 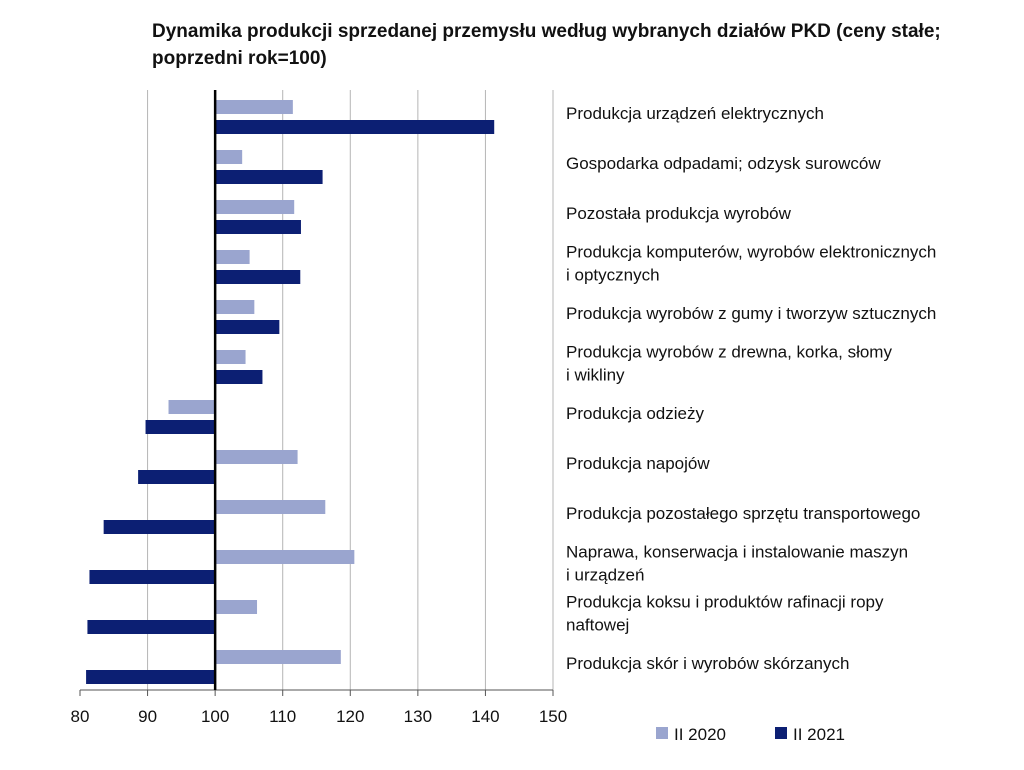 What do you see at coordinates (485, 716) in the screenshot?
I see `x-tick-label: 140` at bounding box center [485, 716].